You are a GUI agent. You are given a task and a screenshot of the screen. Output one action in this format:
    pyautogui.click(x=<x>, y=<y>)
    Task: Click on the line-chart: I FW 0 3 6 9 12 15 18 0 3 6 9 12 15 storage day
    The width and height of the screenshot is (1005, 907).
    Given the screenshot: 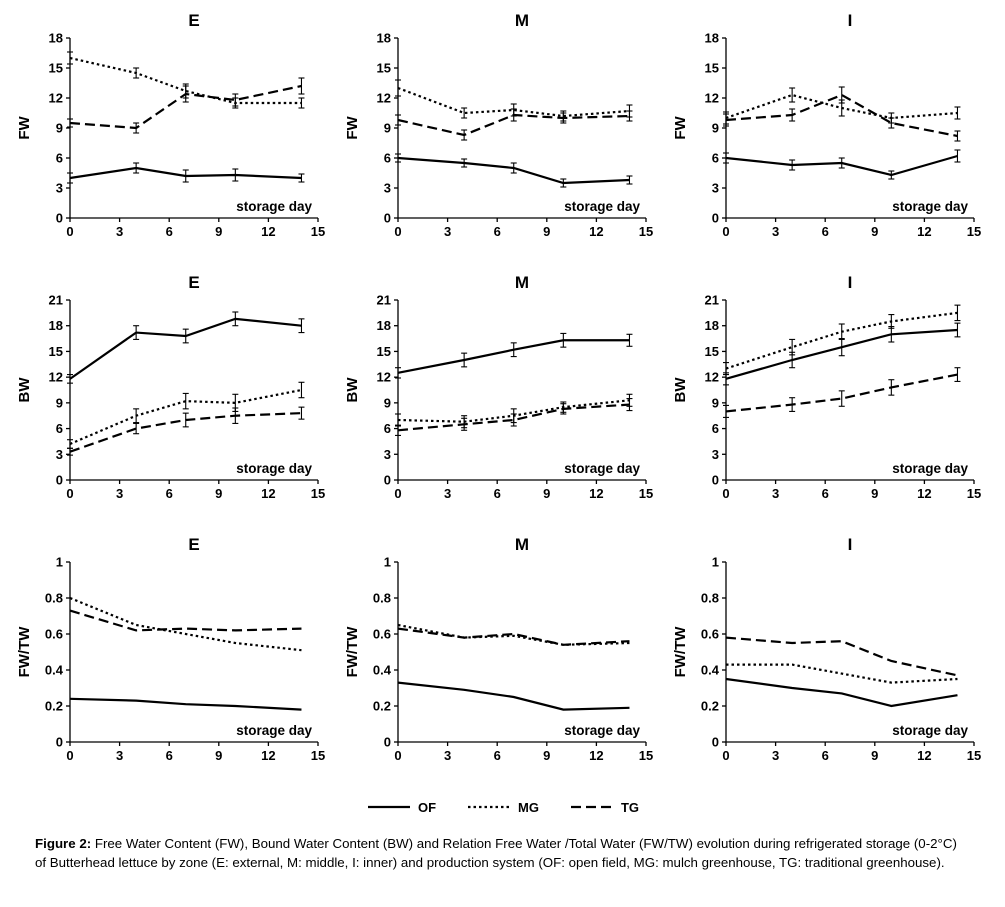 What is the action you would take?
    pyautogui.click(x=826, y=125)
    